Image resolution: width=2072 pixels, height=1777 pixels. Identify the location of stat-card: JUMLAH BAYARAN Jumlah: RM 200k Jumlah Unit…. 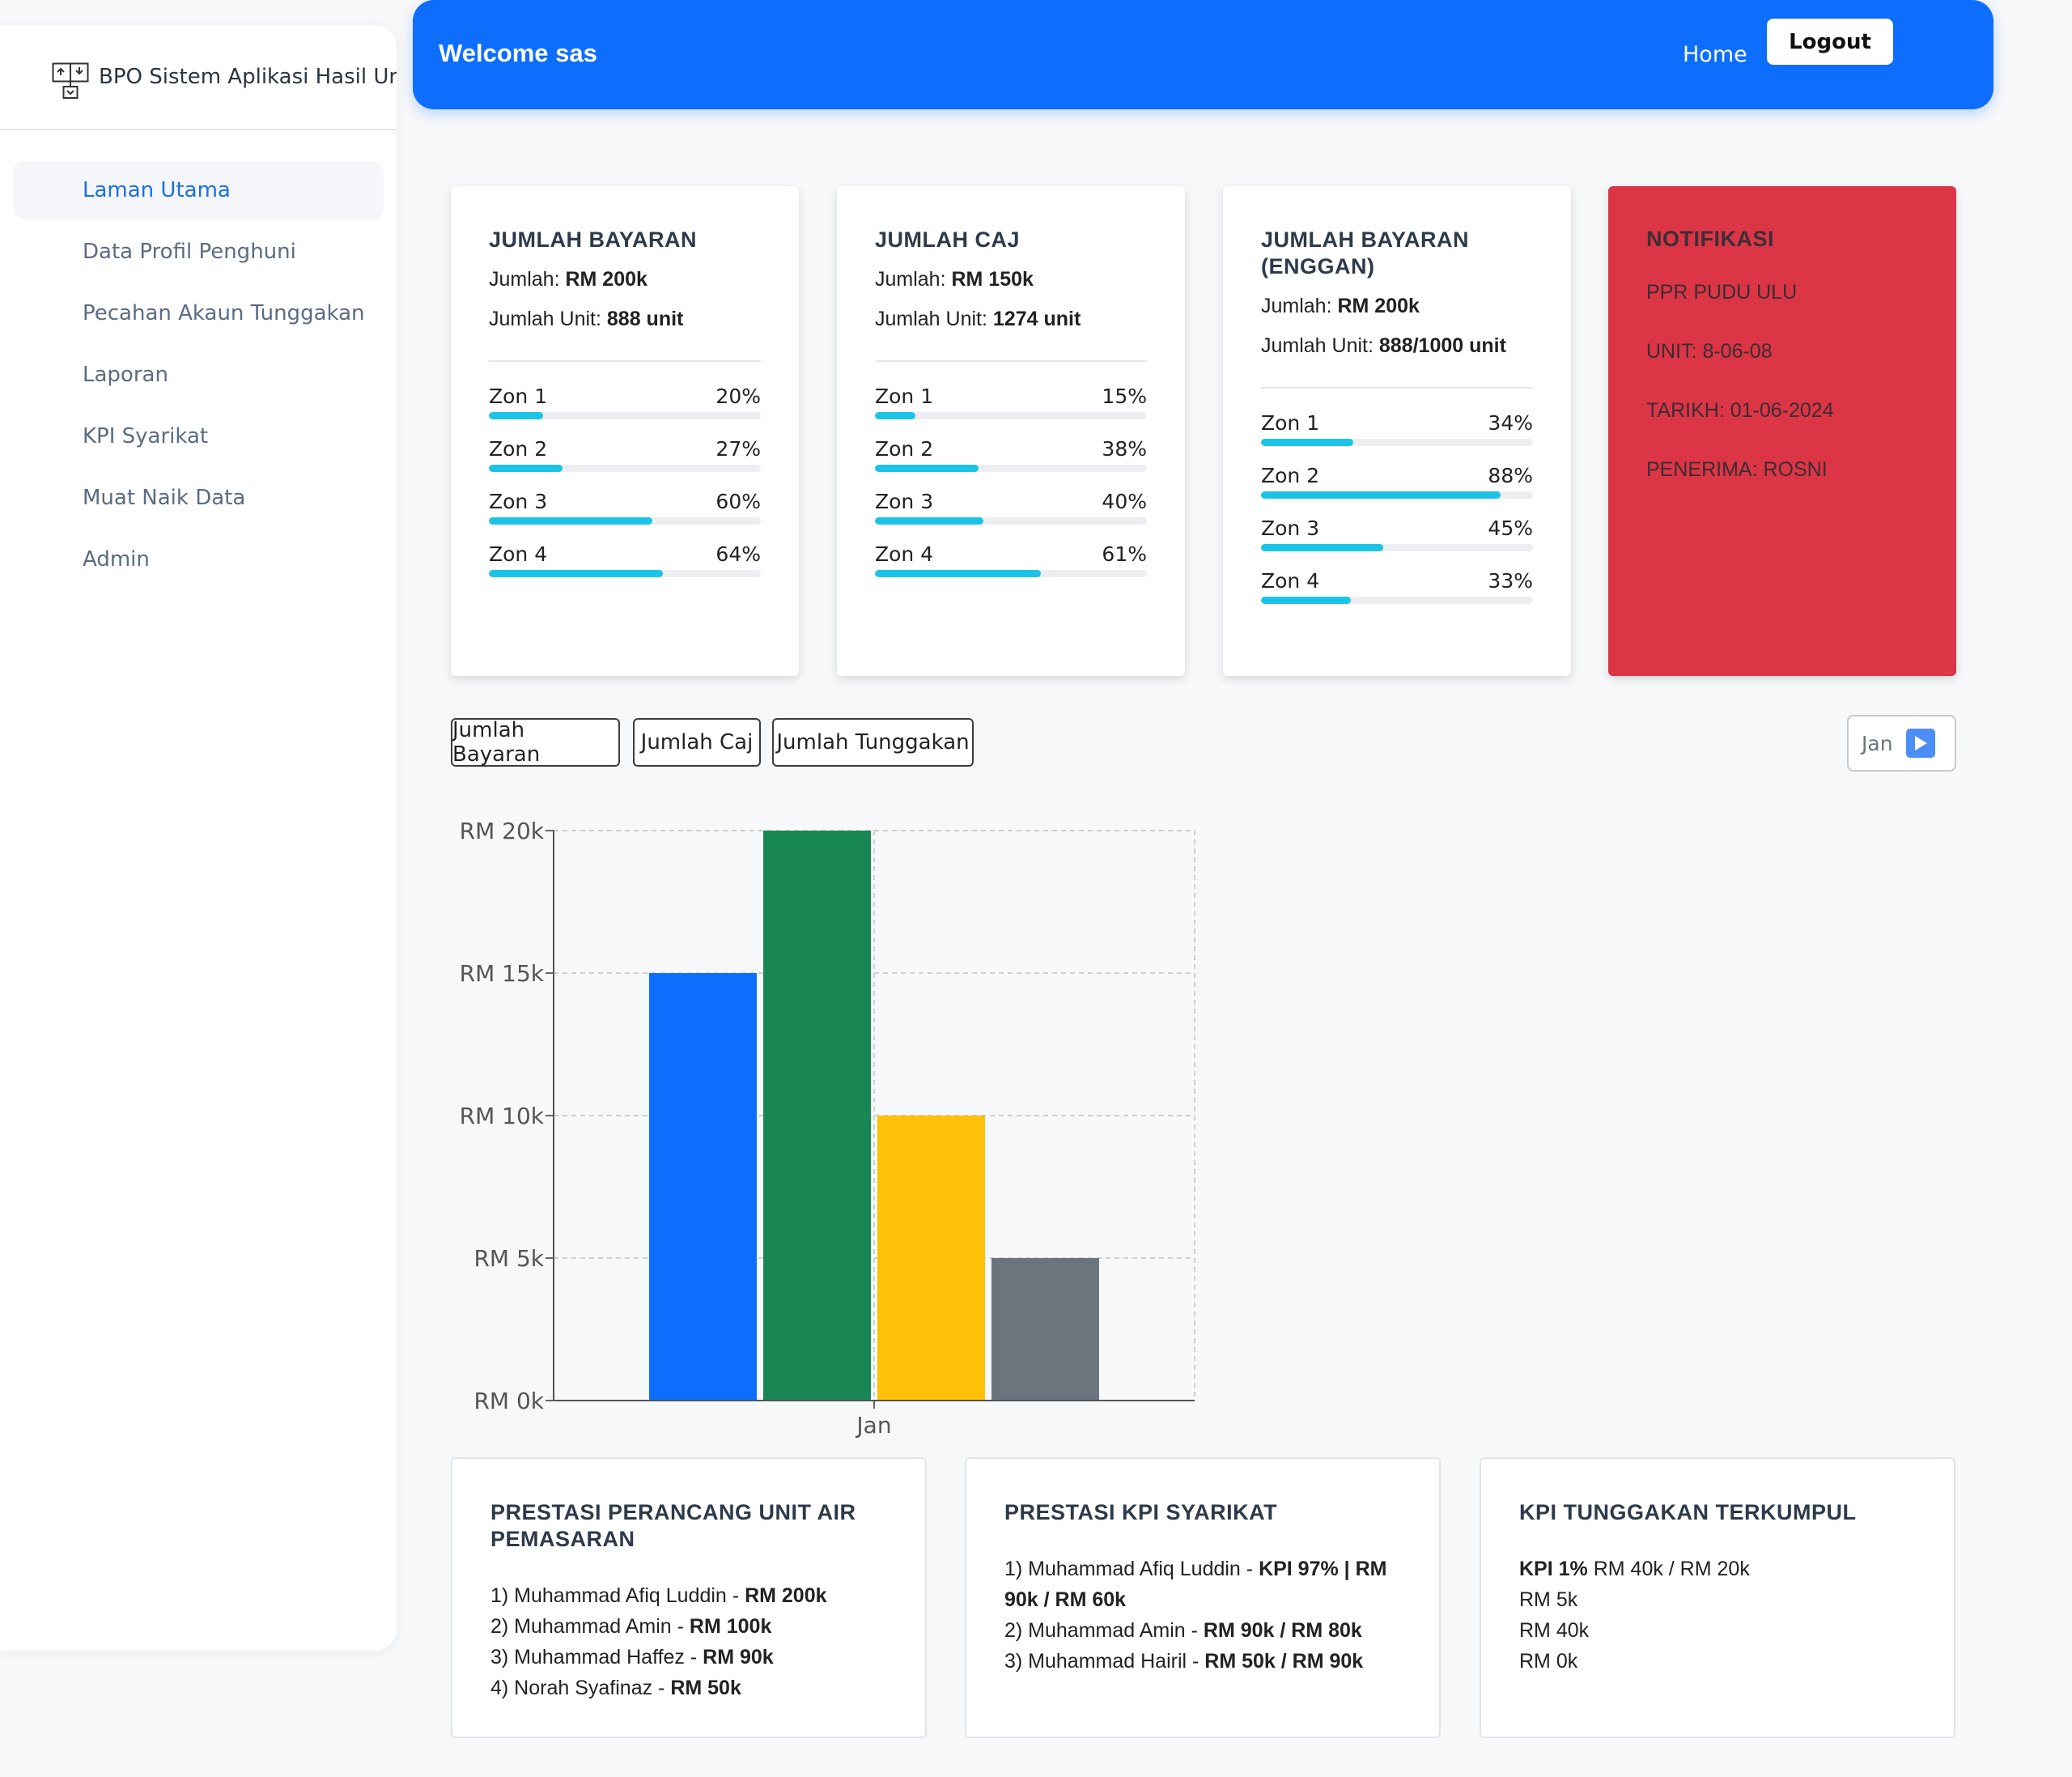
(625, 431).